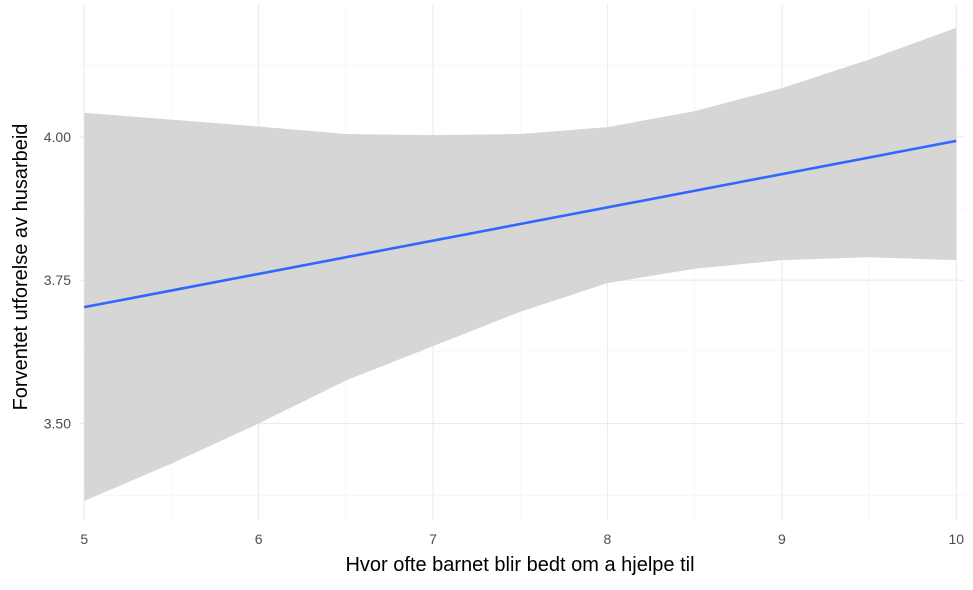  I want to click on x-tick-label: 6, so click(259, 539).